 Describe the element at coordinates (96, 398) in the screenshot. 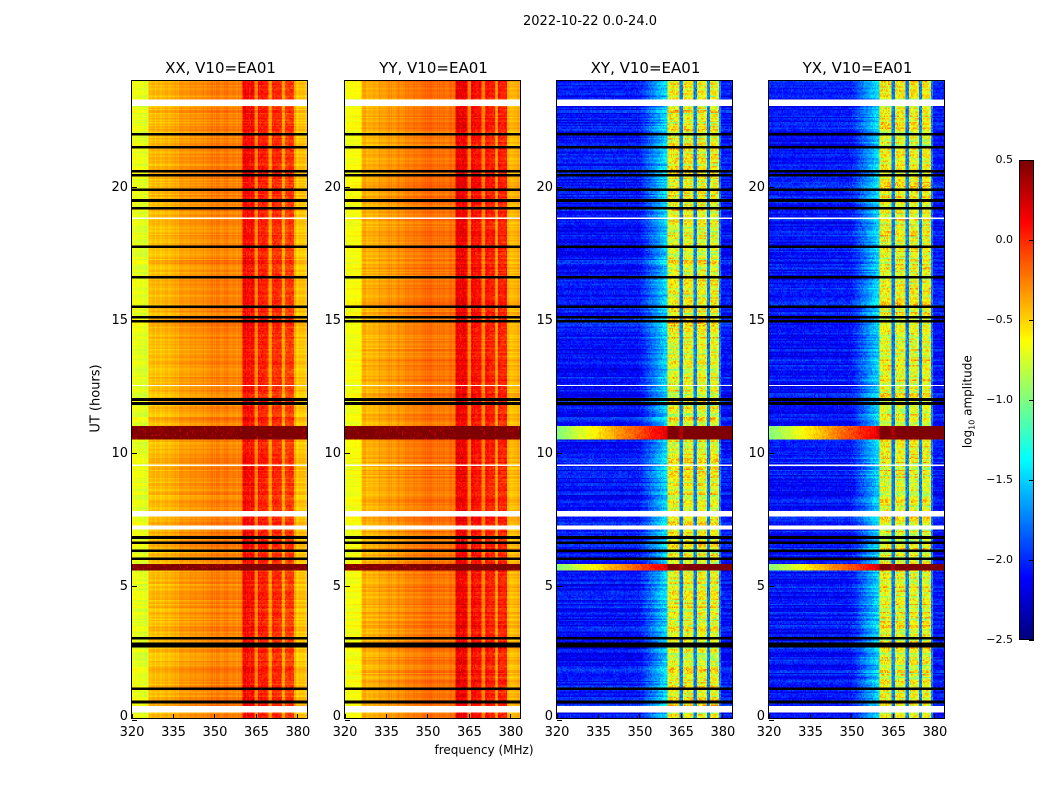

I see `y-axis-label: UT (hours)` at that location.